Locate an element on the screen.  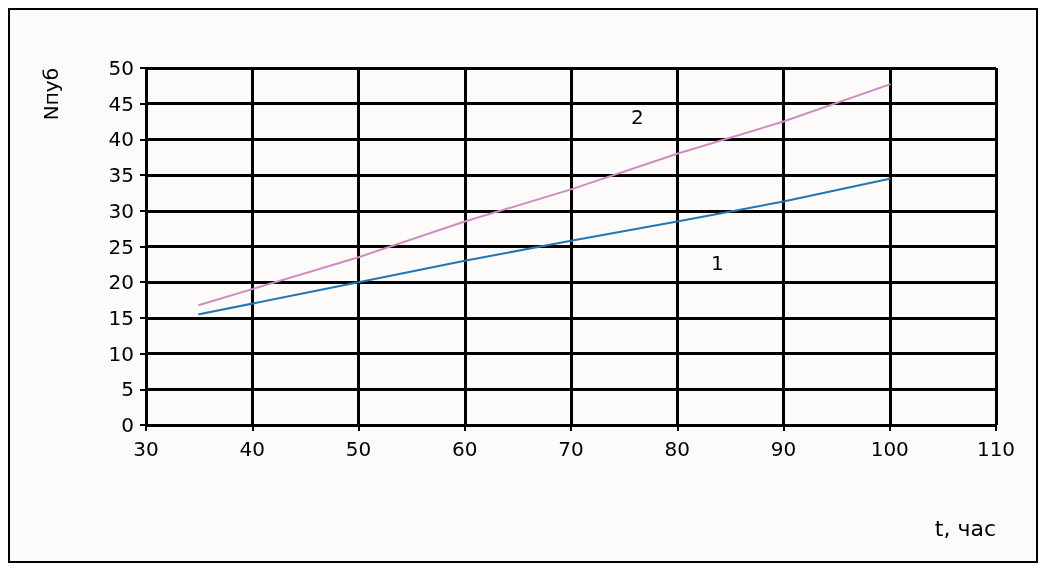
y-tick-label: 45 is located at coordinates (121, 103).